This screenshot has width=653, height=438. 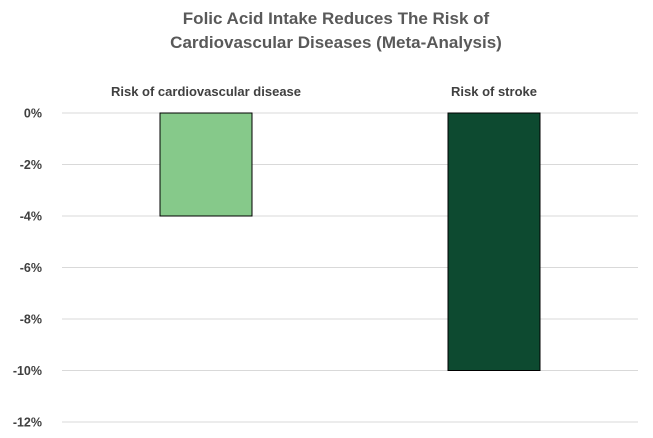 I want to click on y-axis-tick-labels: 0% -2% -4% -6% -8% -10% -12%, so click(x=27, y=268).